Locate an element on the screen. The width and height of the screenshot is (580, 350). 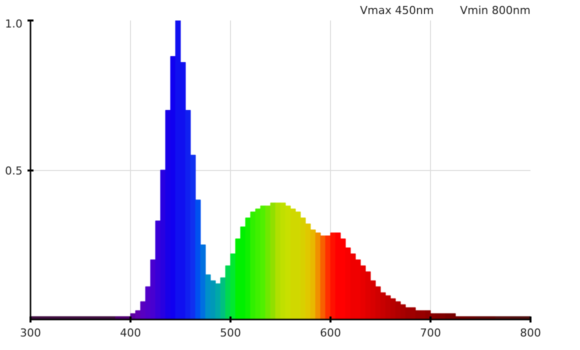
y-tick-label: 0.5 is located at coordinates (14, 171).